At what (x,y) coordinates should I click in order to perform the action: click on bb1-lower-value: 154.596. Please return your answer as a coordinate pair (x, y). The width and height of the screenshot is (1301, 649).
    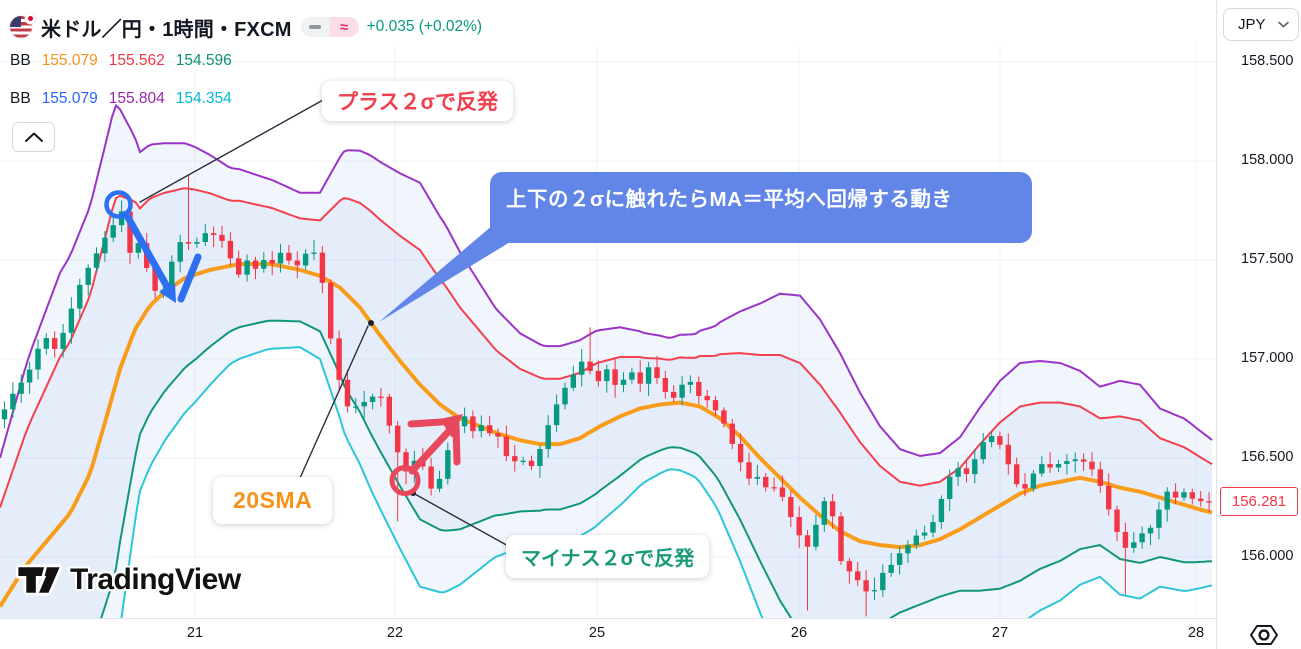
    Looking at the image, I should click on (203, 60).